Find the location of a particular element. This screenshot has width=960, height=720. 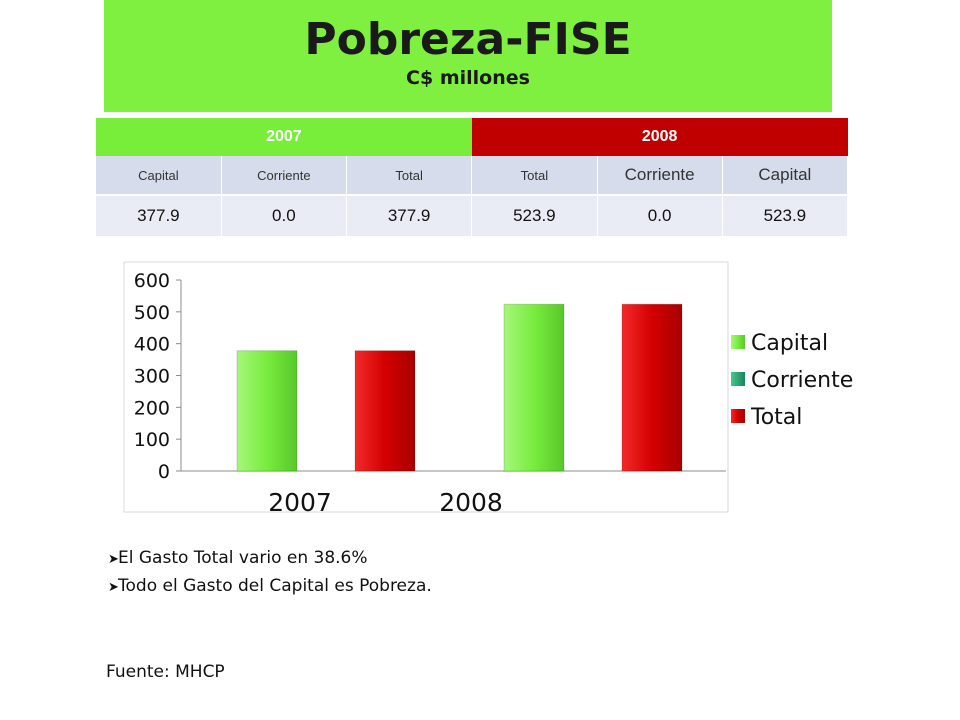

source-note: Fuente: MHCP is located at coordinates (165, 672).